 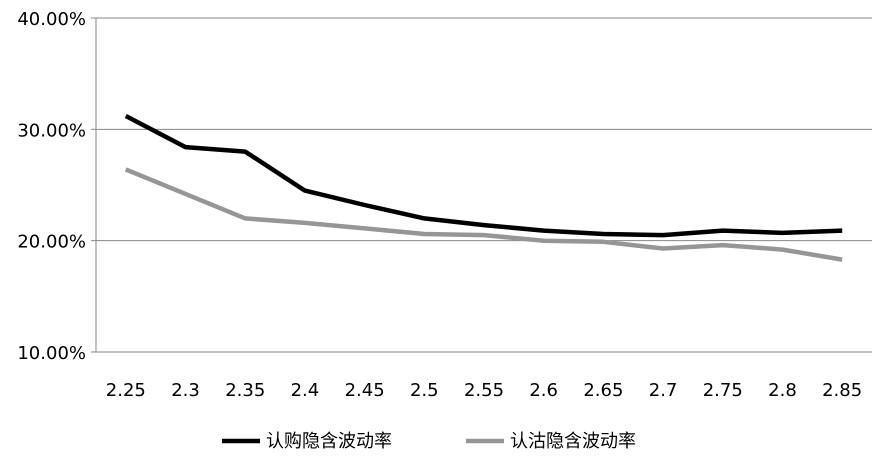 What do you see at coordinates (484, 390) in the screenshot?
I see `x-tick-label: 2.55` at bounding box center [484, 390].